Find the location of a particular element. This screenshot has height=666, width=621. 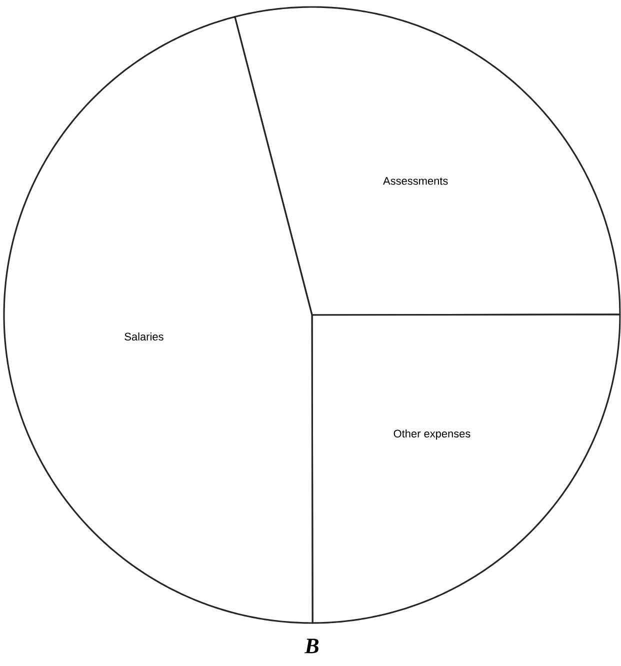

slice-label: Assessments is located at coordinates (415, 181).